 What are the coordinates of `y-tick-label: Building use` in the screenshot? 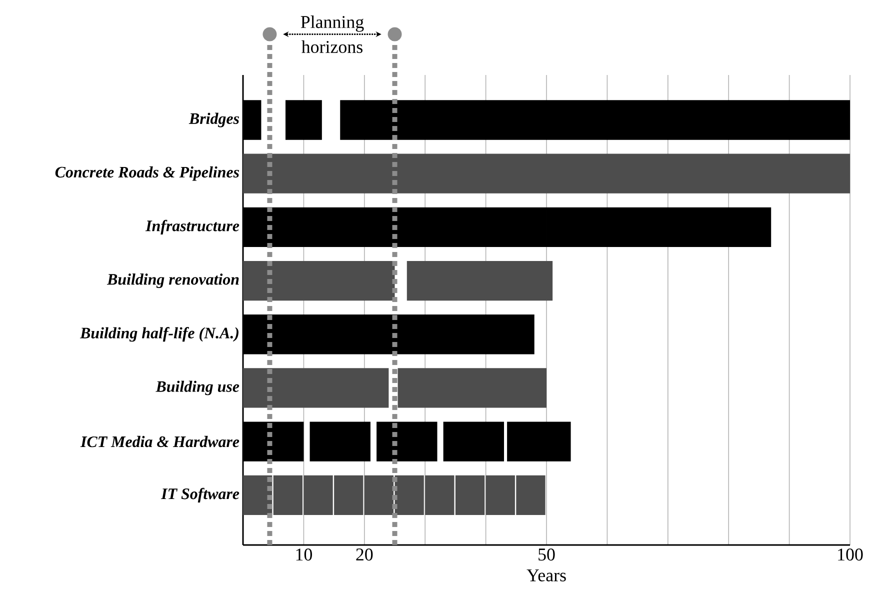 It's located at (198, 388).